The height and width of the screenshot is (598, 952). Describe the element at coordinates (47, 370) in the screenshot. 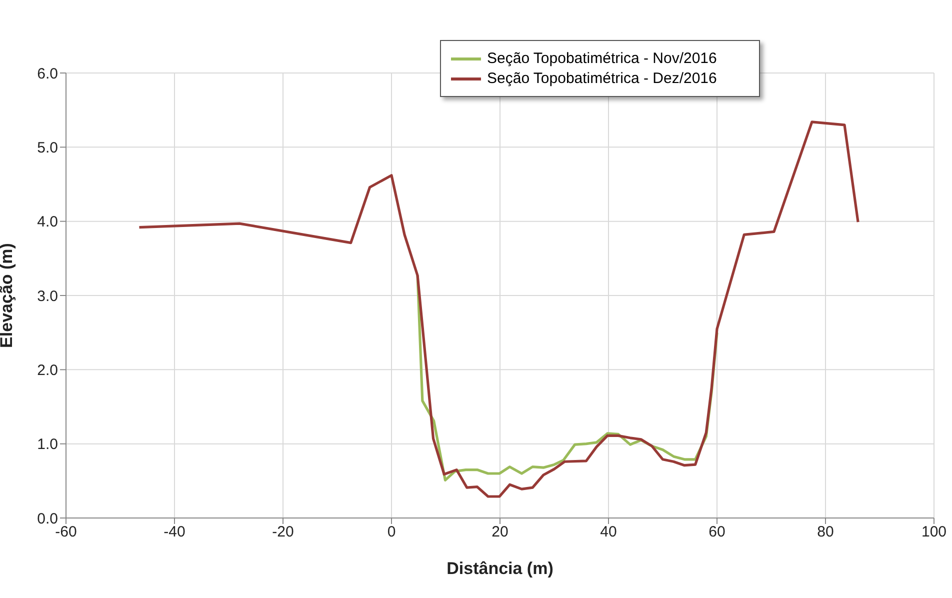

I see `y-tick-label: 2.0` at that location.